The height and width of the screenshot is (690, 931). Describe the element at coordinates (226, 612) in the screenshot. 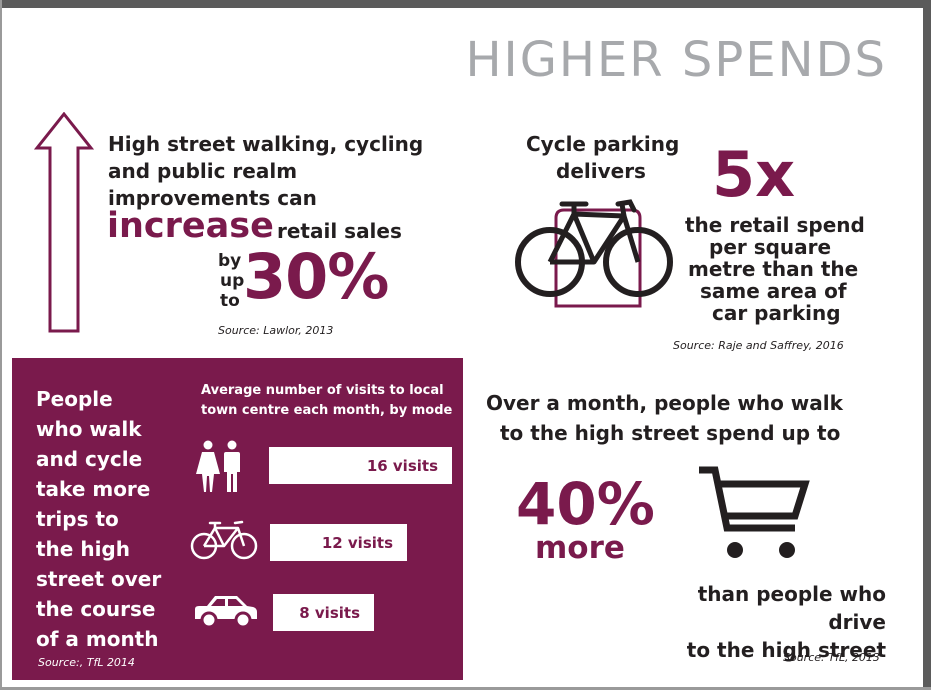

I see `car-icon` at that location.